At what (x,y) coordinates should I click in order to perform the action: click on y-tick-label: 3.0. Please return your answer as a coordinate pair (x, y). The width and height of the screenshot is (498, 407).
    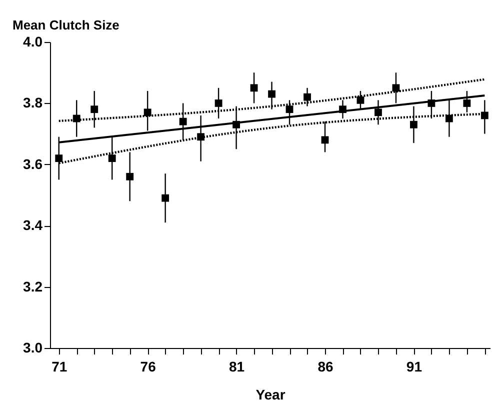
    Looking at the image, I should click on (33, 348).